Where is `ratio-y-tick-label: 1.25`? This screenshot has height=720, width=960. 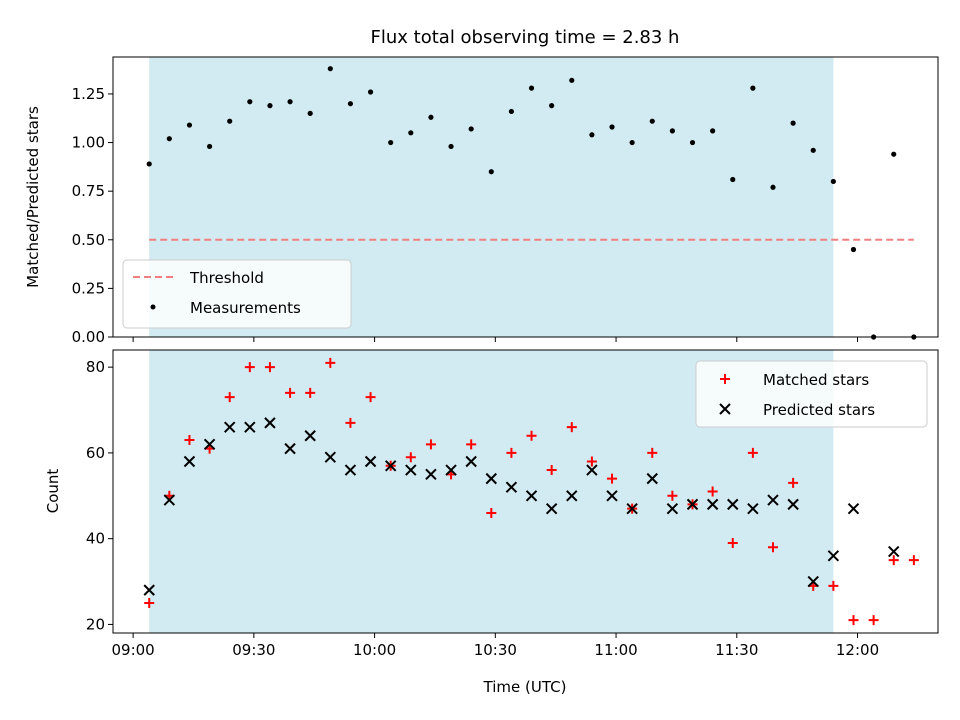 ratio-y-tick-label: 1.25 is located at coordinates (88, 94).